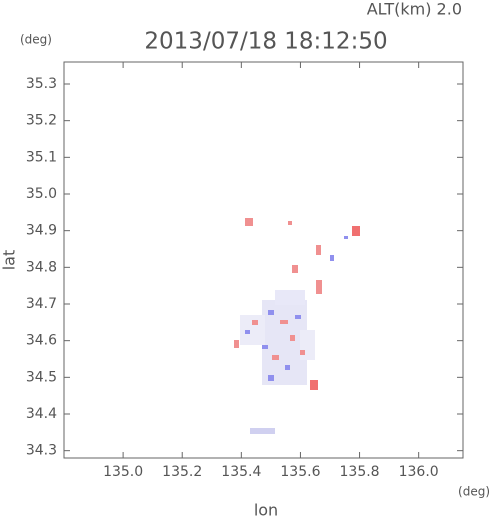  What do you see at coordinates (41, 121) in the screenshot?
I see `y-tick-label: 35.2` at bounding box center [41, 121].